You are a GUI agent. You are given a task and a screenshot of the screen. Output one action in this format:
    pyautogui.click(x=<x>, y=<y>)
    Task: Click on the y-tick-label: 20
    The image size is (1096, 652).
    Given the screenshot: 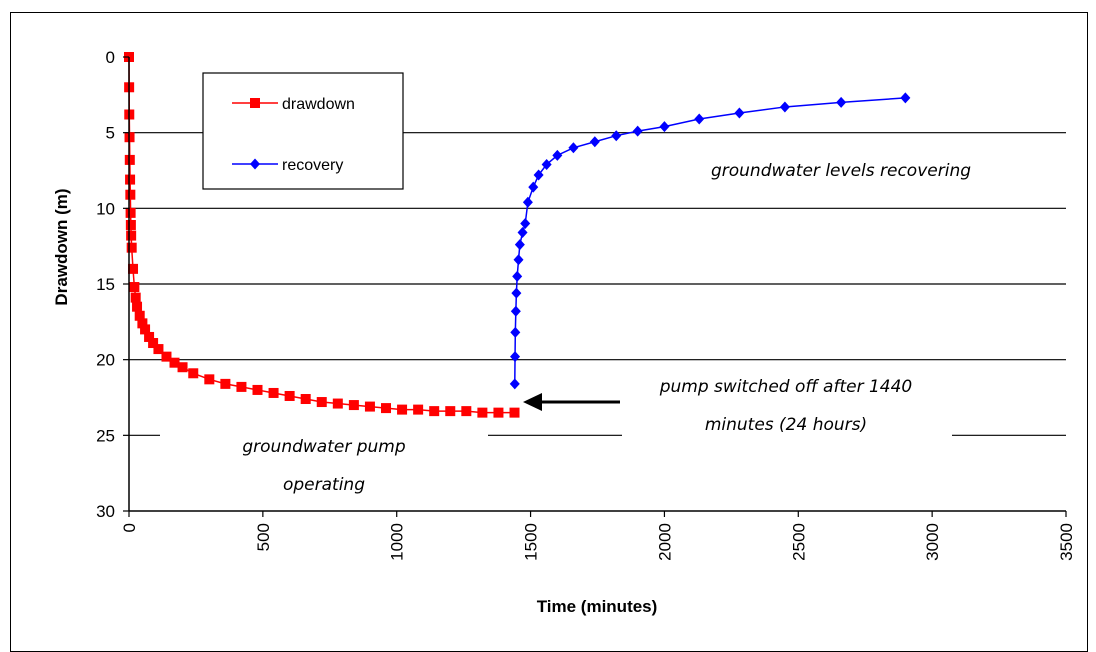 What is the action you would take?
    pyautogui.click(x=105, y=360)
    